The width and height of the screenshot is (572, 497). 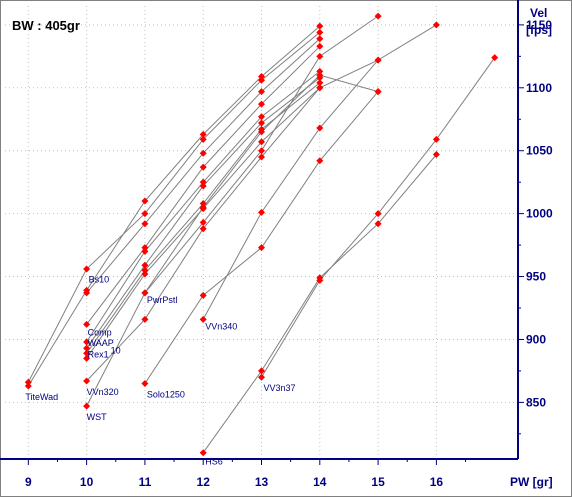 What do you see at coordinates (437, 482) in the screenshot?
I see `x-tick-label: 16` at bounding box center [437, 482].